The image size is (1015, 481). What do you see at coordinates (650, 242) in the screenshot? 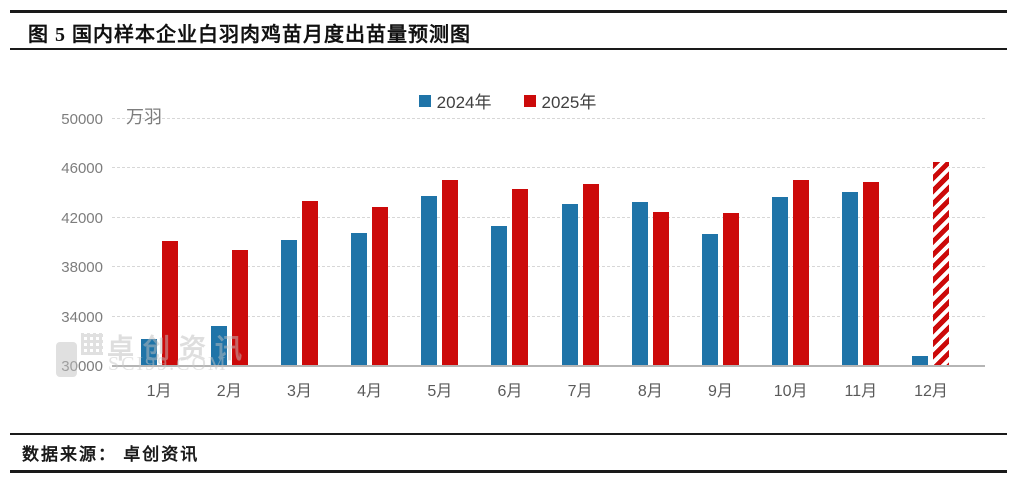
I see `bar-group-8月` at bounding box center [650, 242].